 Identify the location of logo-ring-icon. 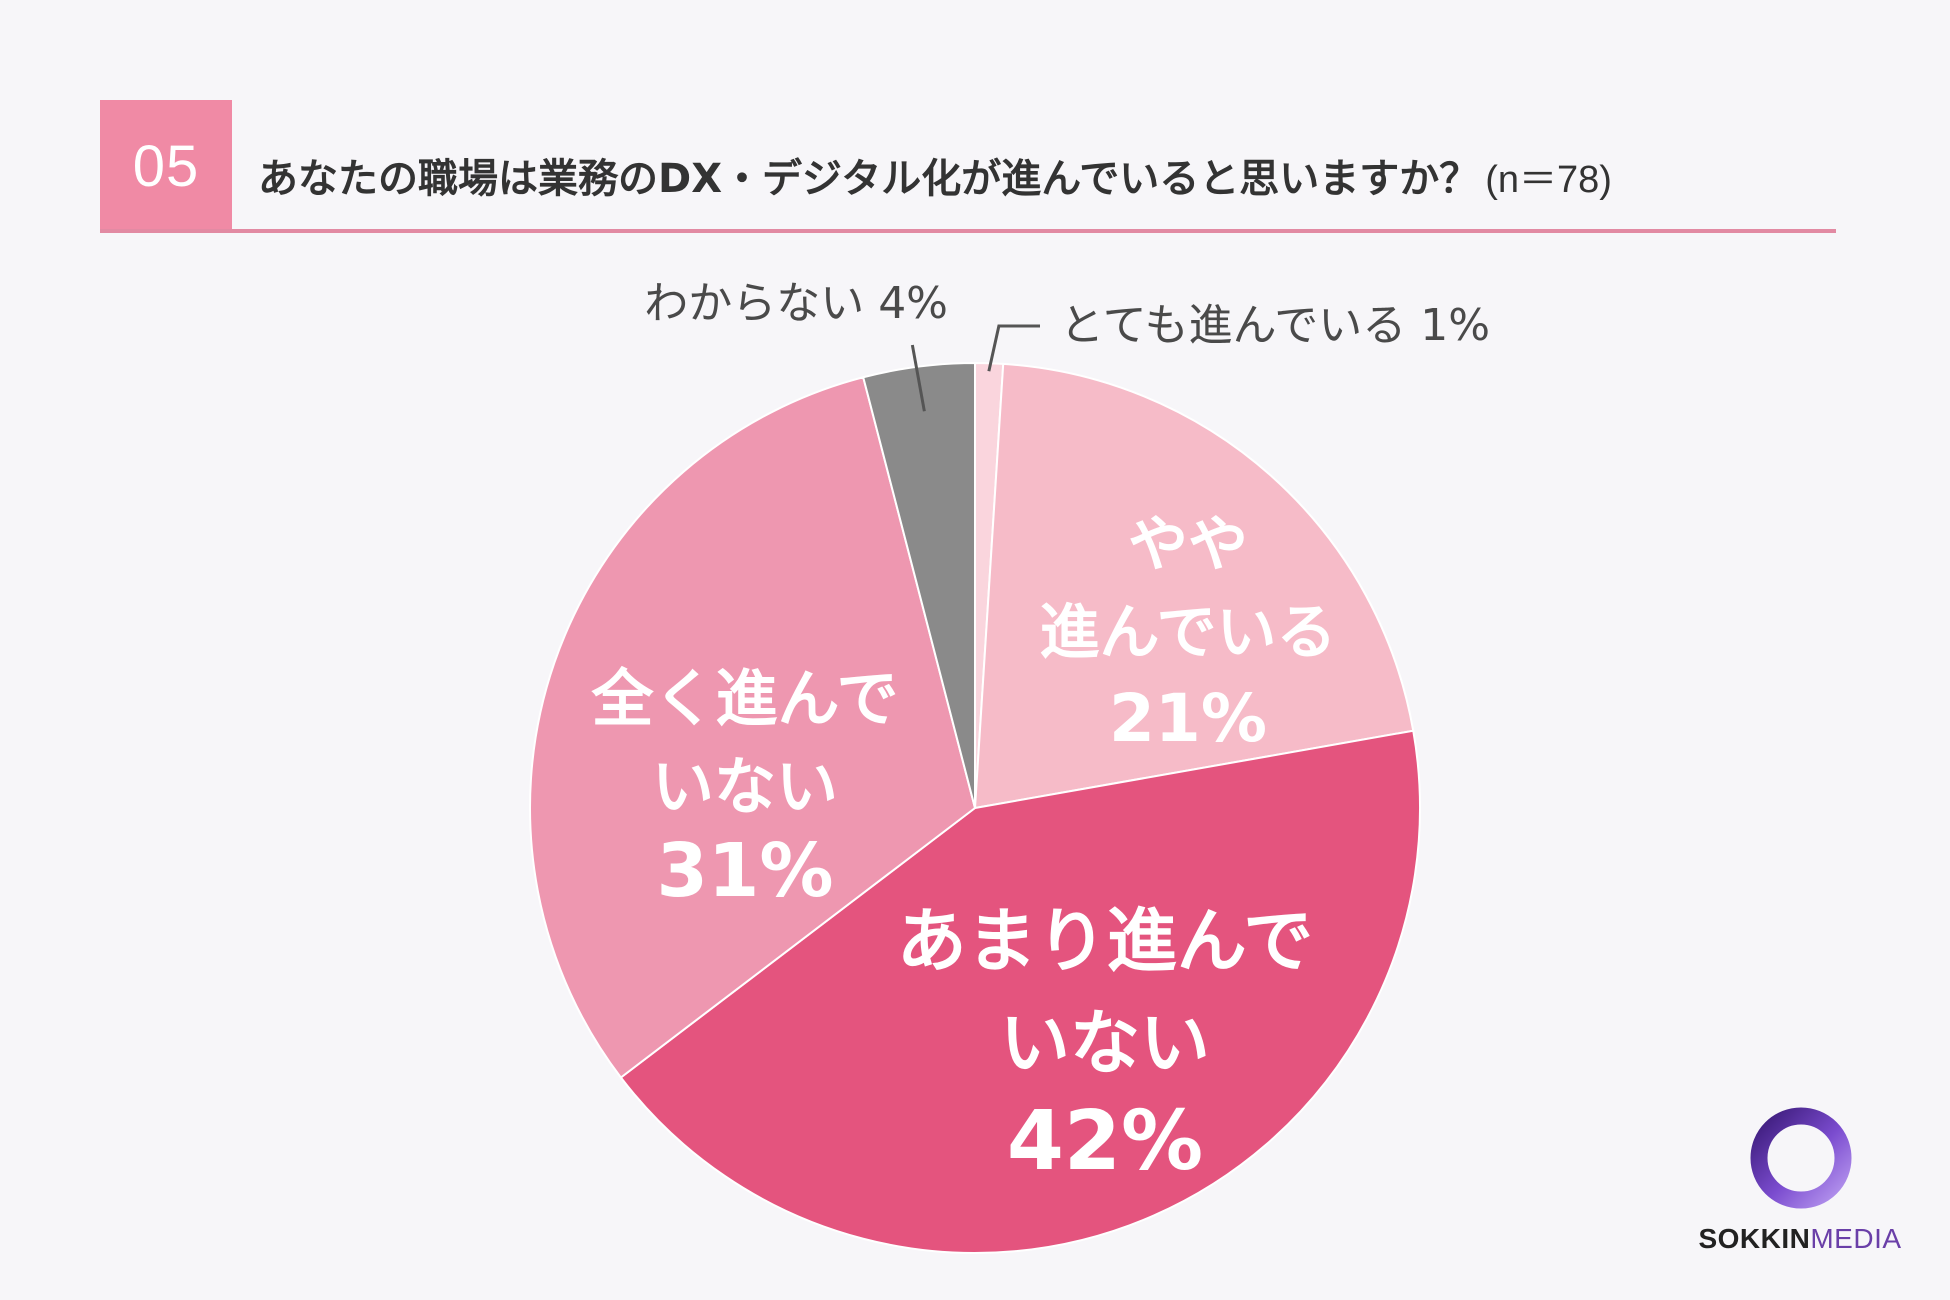
(1801, 1158).